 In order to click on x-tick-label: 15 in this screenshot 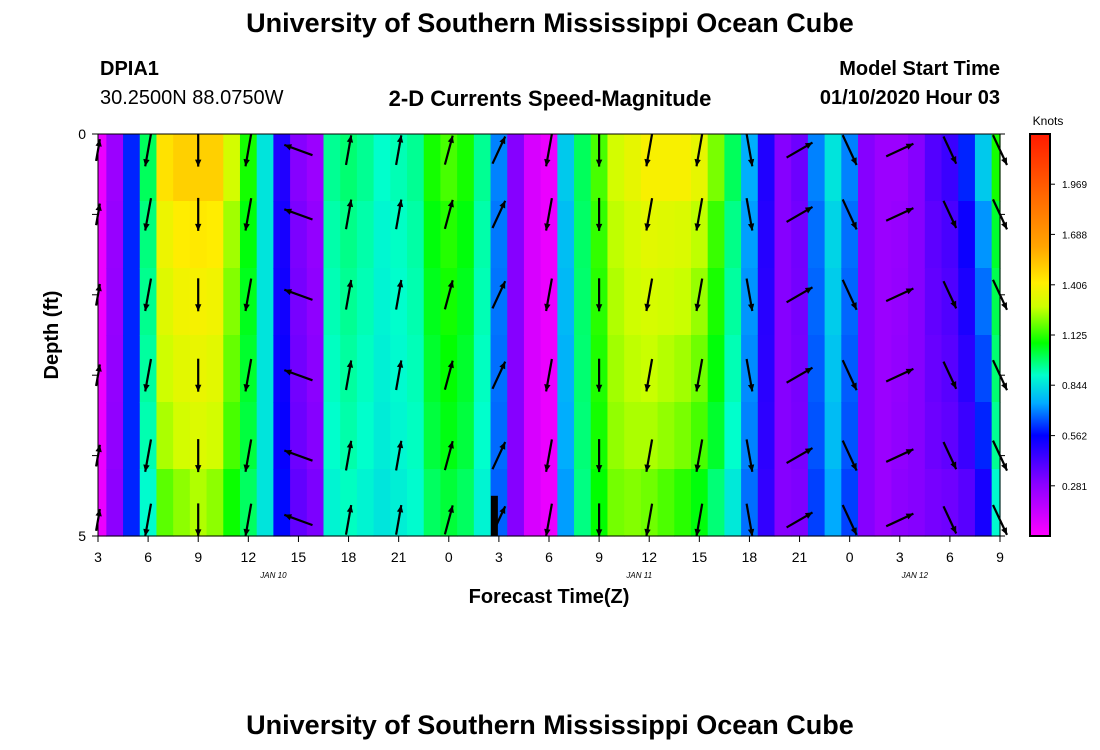, I will do `click(700, 557)`.